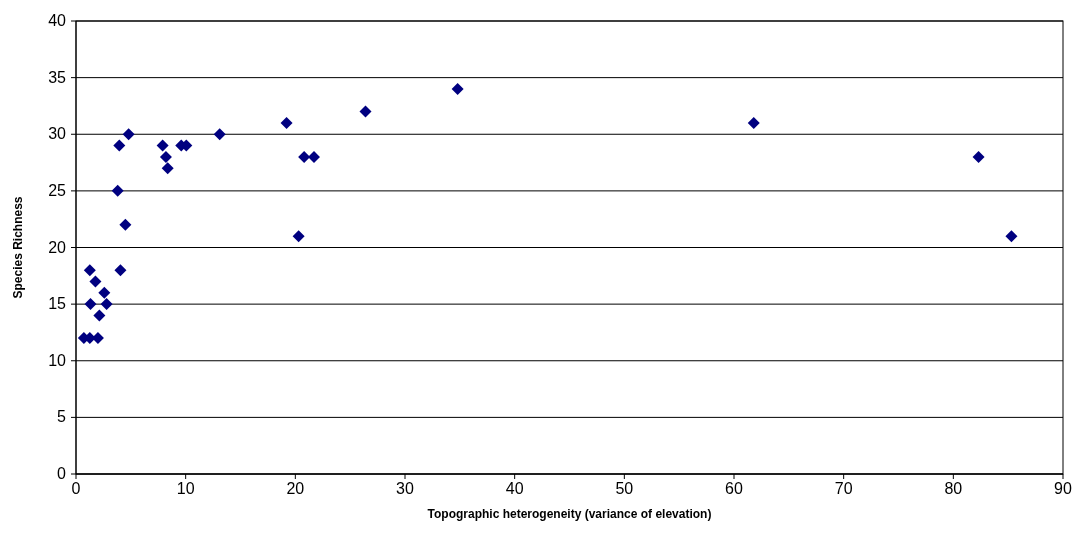 The width and height of the screenshot is (1091, 554). I want to click on y-tick-label: 5, so click(62, 417).